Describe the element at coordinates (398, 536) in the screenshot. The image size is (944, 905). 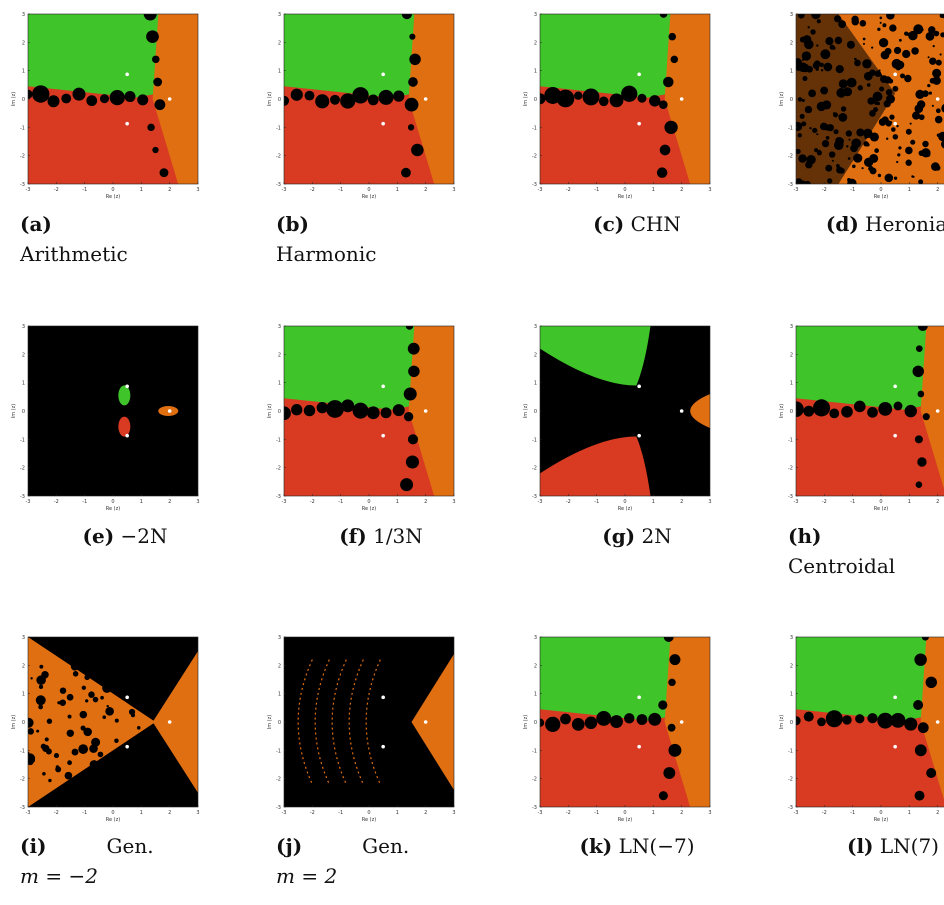
I see `caption-text: 1/3N` at that location.